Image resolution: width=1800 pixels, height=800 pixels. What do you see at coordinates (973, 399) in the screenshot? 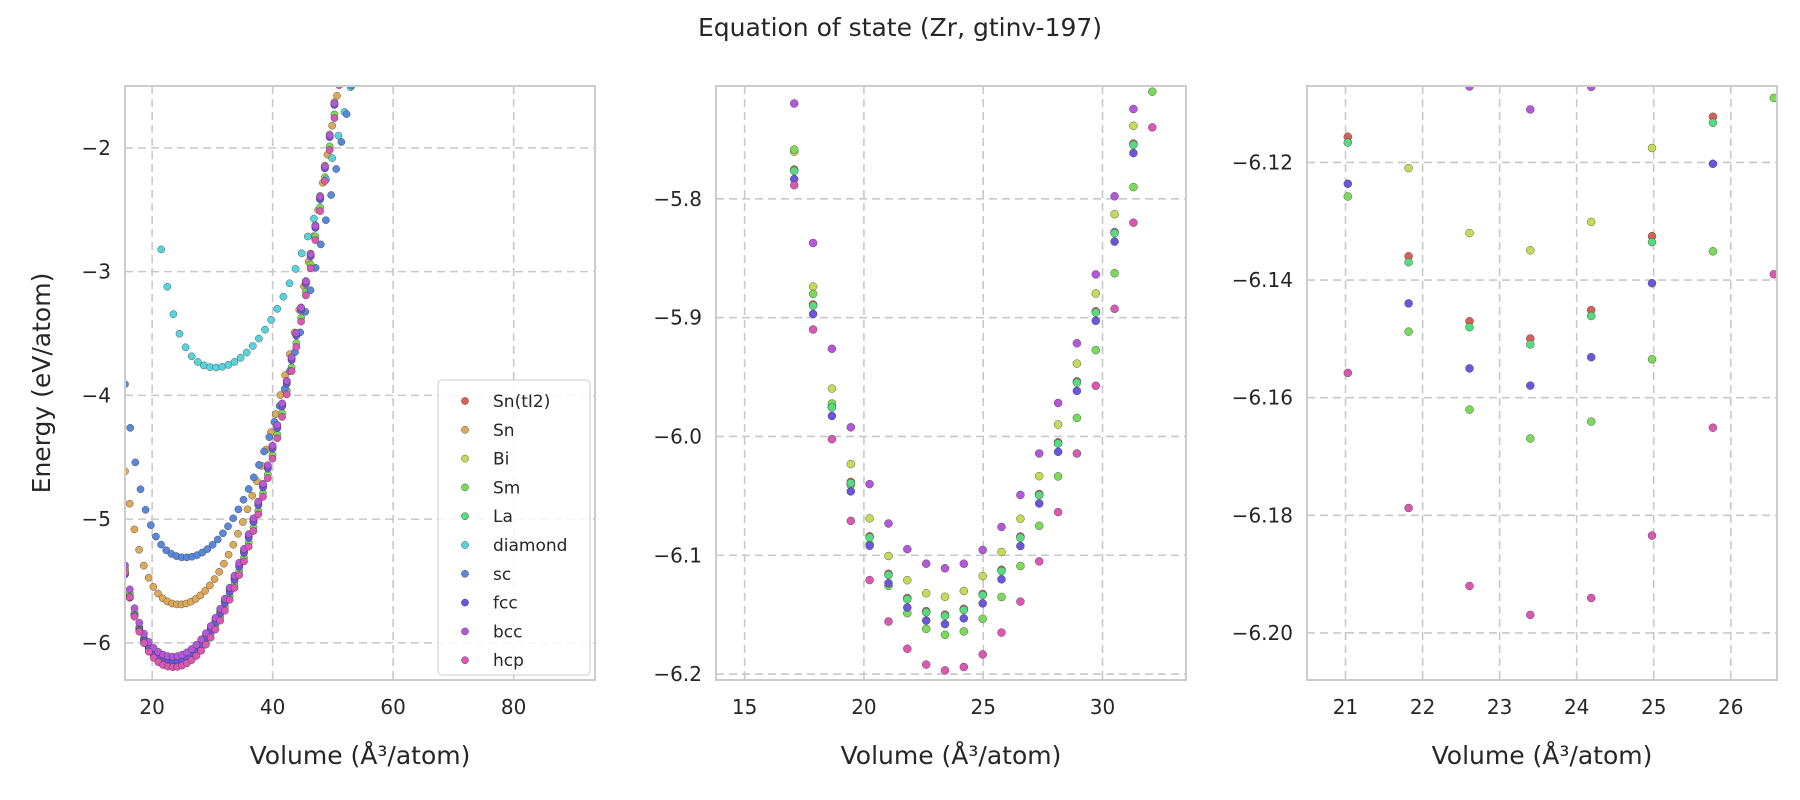
I see `series-hcp` at bounding box center [973, 399].